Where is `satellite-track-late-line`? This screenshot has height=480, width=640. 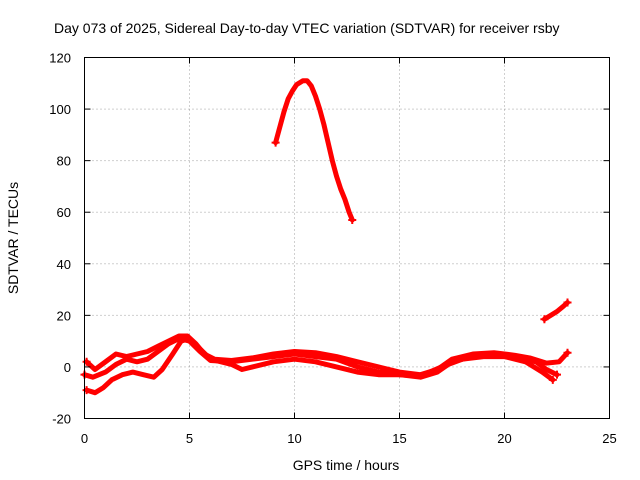
satellite-track-late-line is located at coordinates (555, 311).